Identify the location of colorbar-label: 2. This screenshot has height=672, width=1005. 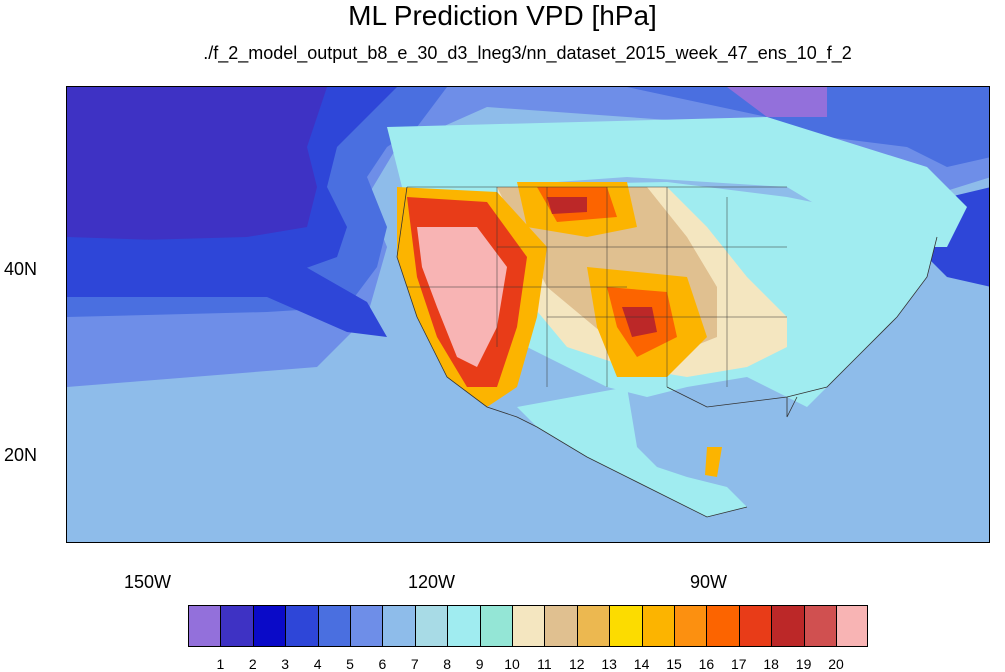
(252, 664).